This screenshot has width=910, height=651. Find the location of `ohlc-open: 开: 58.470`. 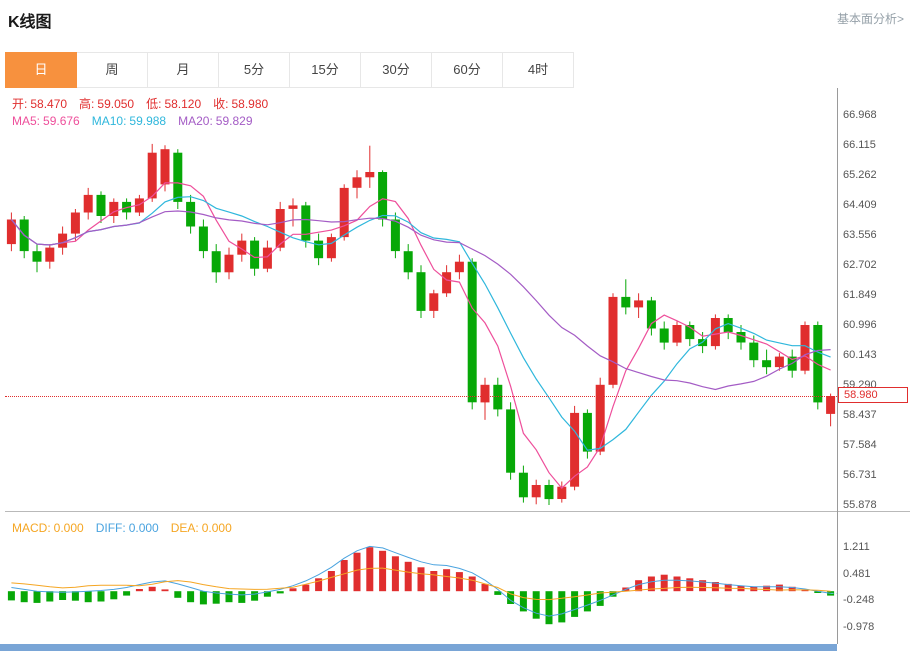

ohlc-open: 开: 58.470 is located at coordinates (40, 104).